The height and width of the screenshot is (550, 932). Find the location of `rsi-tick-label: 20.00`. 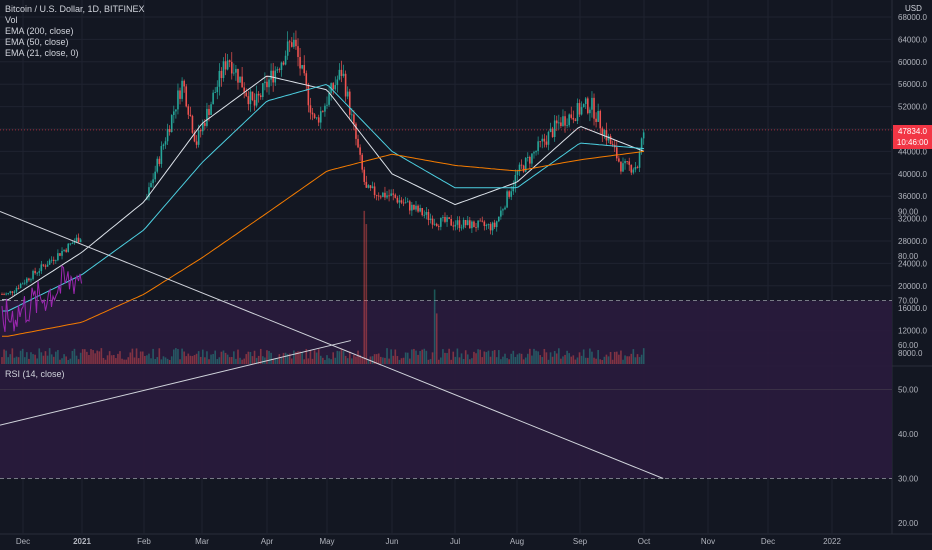

rsi-tick-label: 20.00 is located at coordinates (908, 523).